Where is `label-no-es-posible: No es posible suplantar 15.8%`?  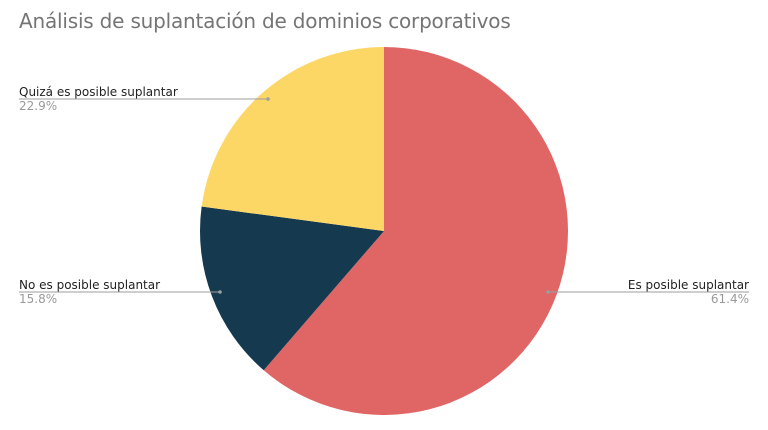 label-no-es-posible: No es posible suplantar 15.8% is located at coordinates (89, 292).